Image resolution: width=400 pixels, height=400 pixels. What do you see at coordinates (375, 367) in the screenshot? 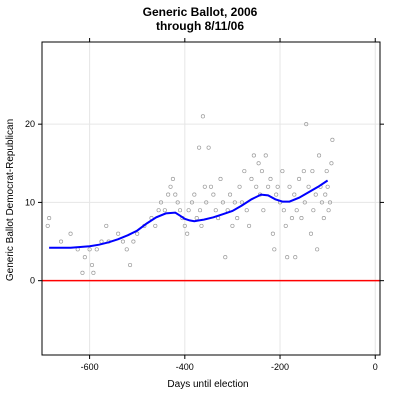
I see `x-tick-label: 0` at bounding box center [375, 367].